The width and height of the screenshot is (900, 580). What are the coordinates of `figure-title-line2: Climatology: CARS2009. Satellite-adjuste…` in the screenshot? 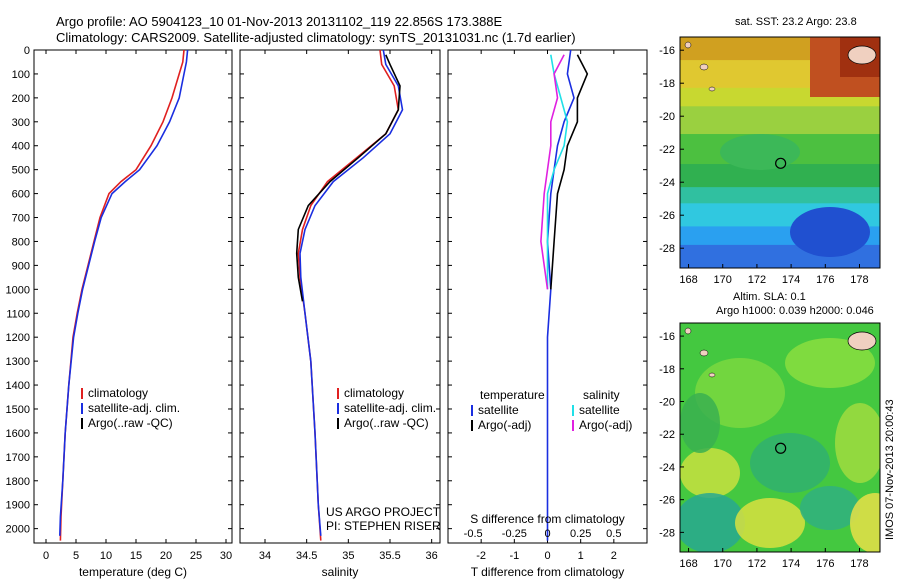 It's located at (316, 37).